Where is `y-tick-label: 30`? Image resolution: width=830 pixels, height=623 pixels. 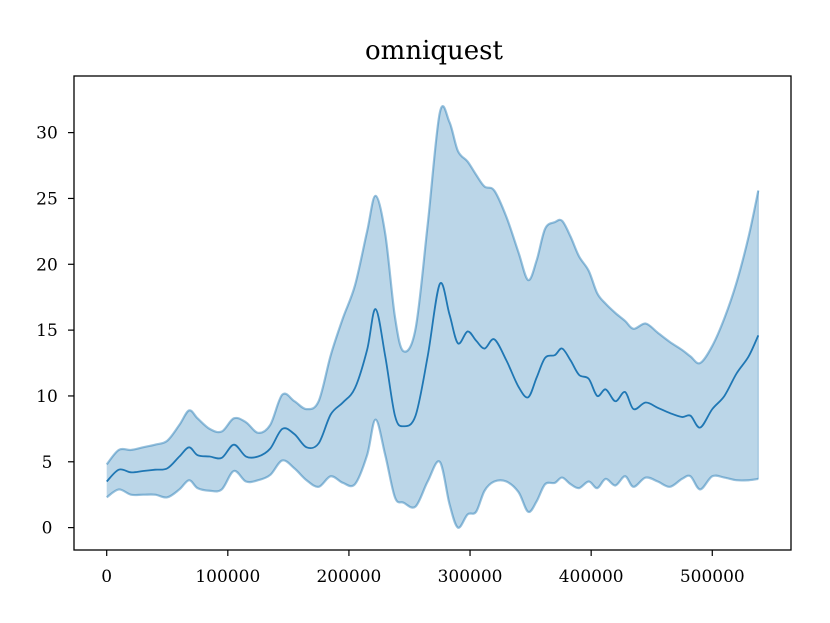
y-tick-label: 30 is located at coordinates (47, 134).